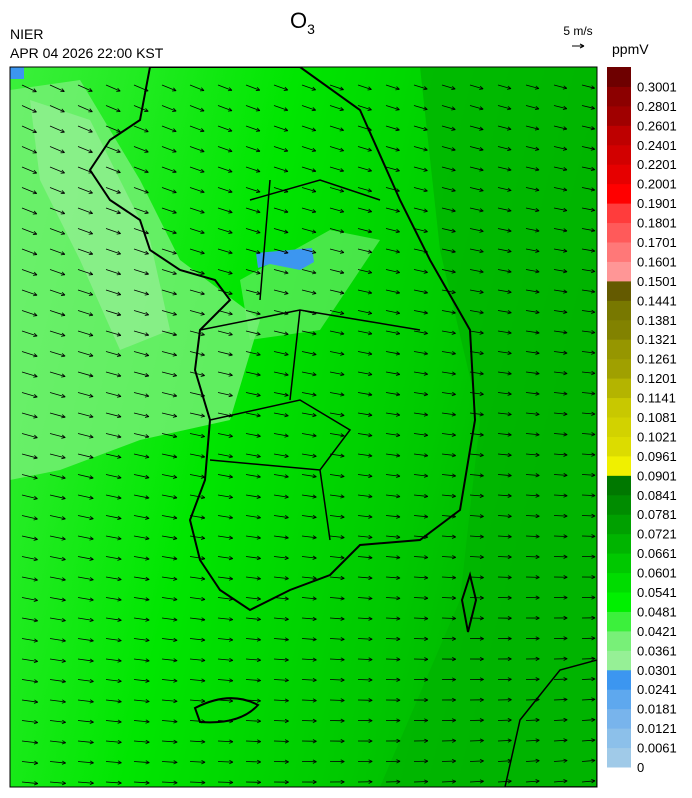 This screenshot has width=692, height=798. Describe the element at coordinates (87, 53) in the screenshot. I see `datetime: APR 04 2026 22:00 KST` at that location.